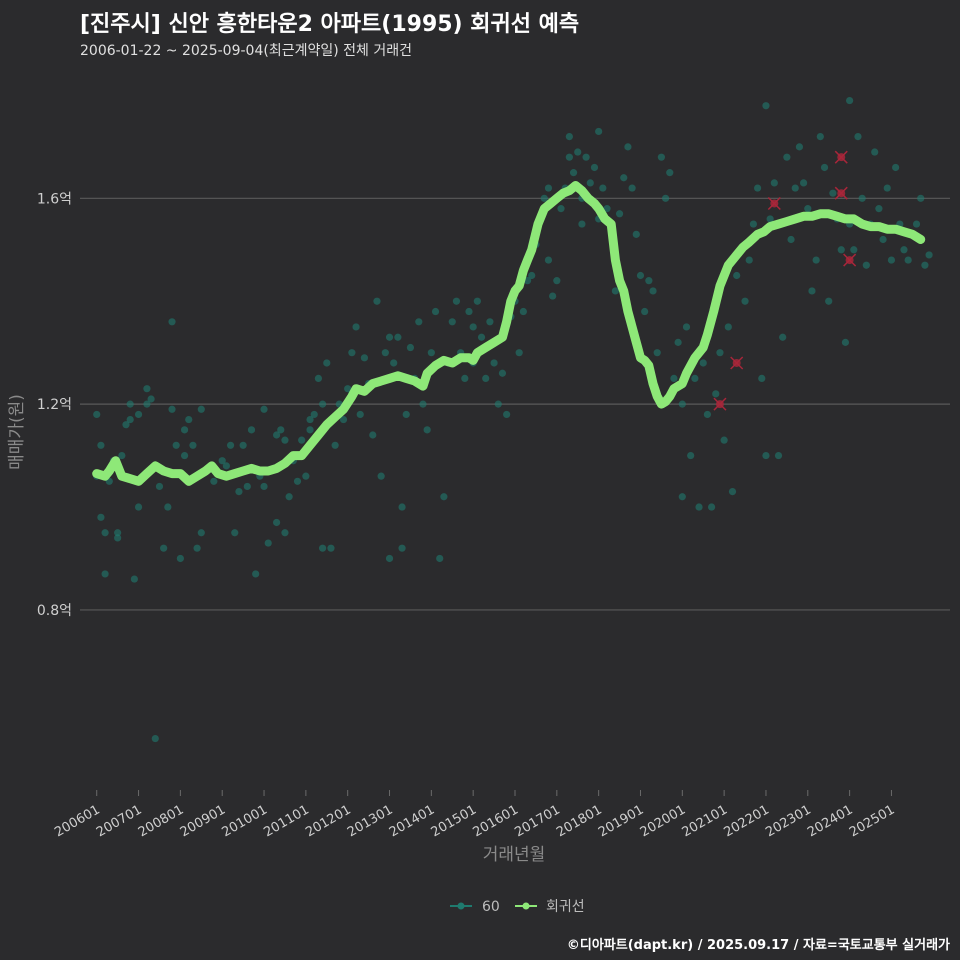 This screenshot has width=960, height=960. I want to click on x-tick-label: 201501, so click(454, 821).